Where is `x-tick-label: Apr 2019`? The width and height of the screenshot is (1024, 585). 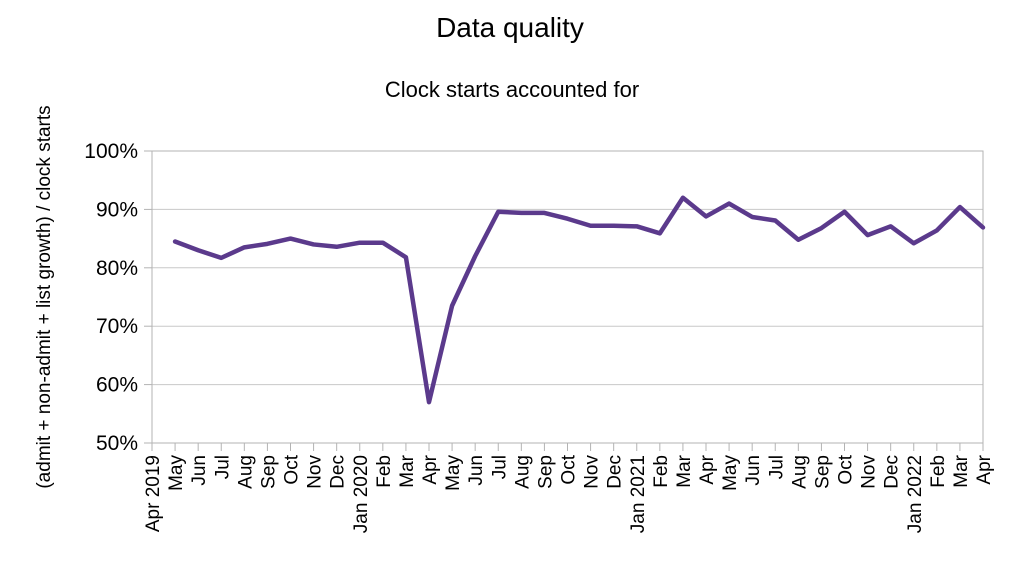 x-tick-label: Apr 2019 is located at coordinates (153, 493).